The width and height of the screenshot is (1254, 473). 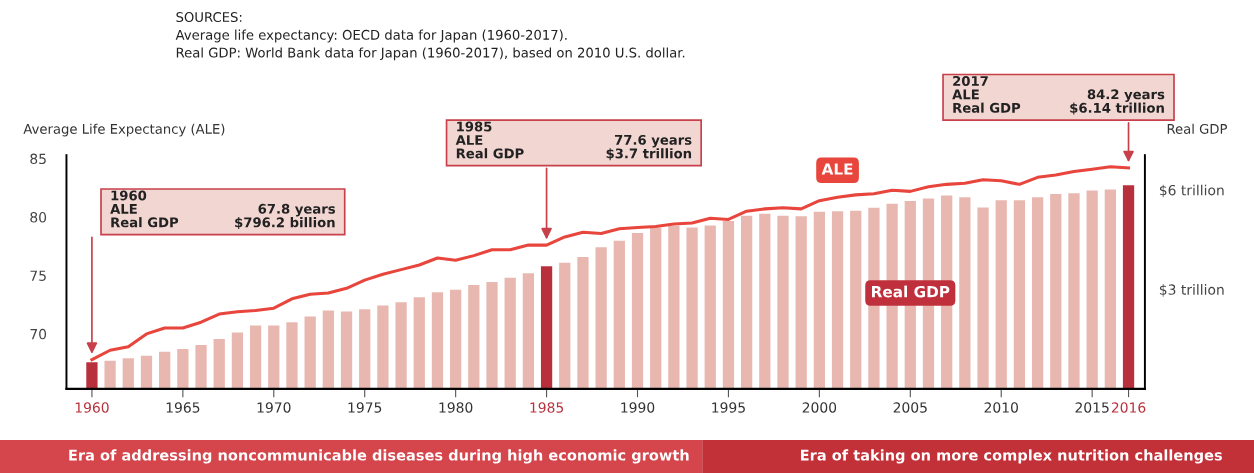 I want to click on x-tick-label: 1980, so click(x=456, y=407).